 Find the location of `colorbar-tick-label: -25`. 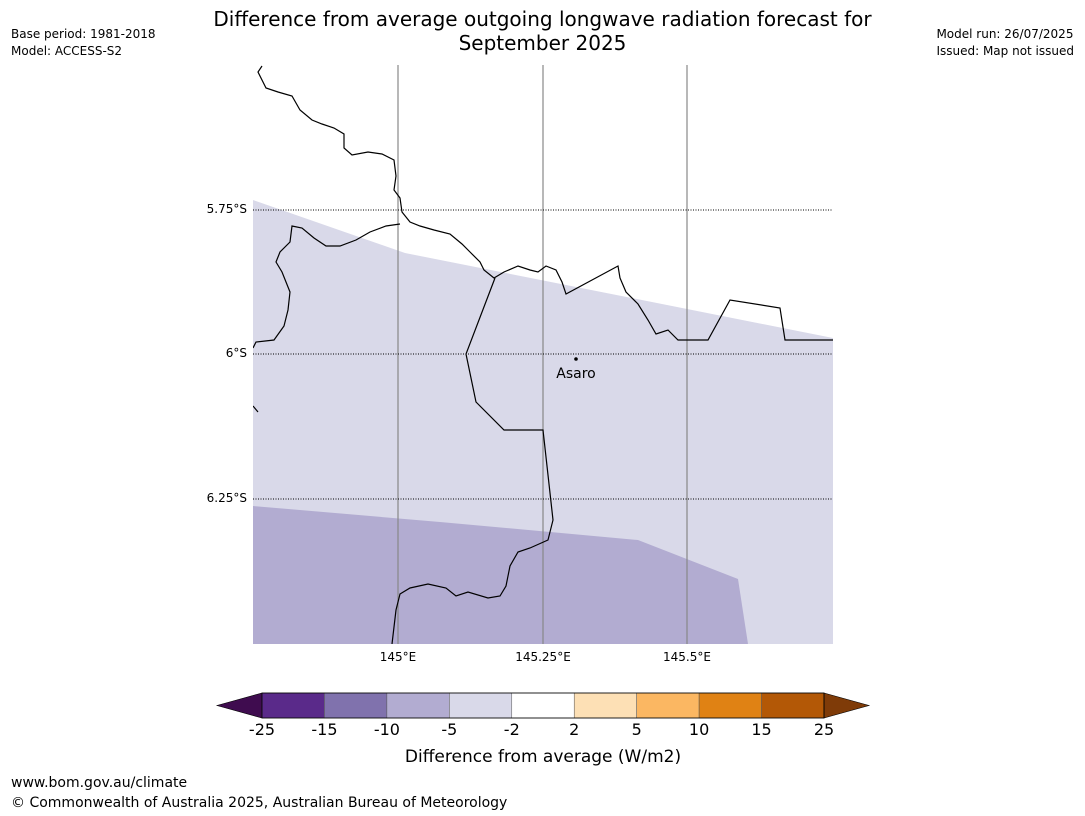

colorbar-tick-label: -25 is located at coordinates (262, 729).